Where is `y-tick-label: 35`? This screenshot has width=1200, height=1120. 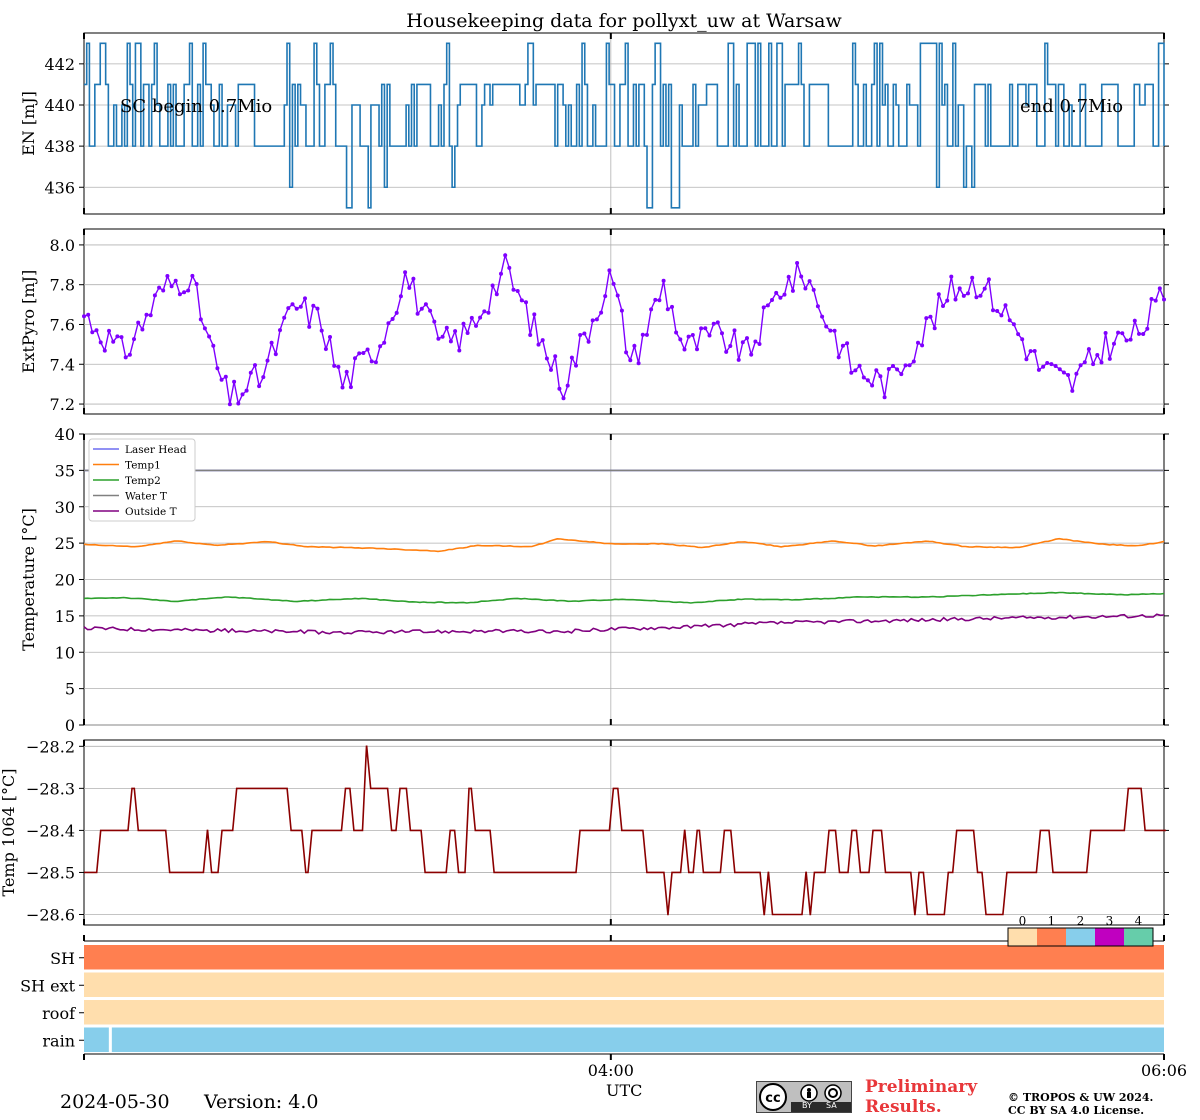 y-tick-label: 35 is located at coordinates (65, 470).